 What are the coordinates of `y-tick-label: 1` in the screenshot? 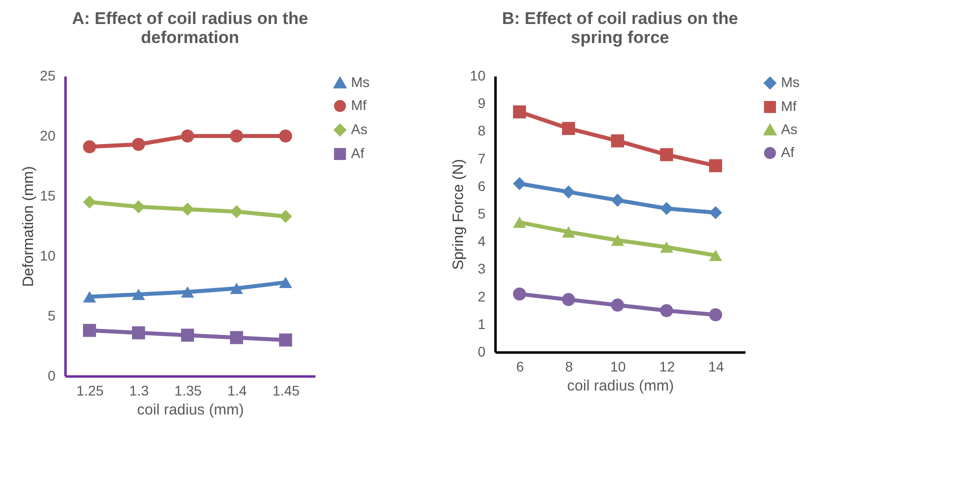 It's located at (482, 324).